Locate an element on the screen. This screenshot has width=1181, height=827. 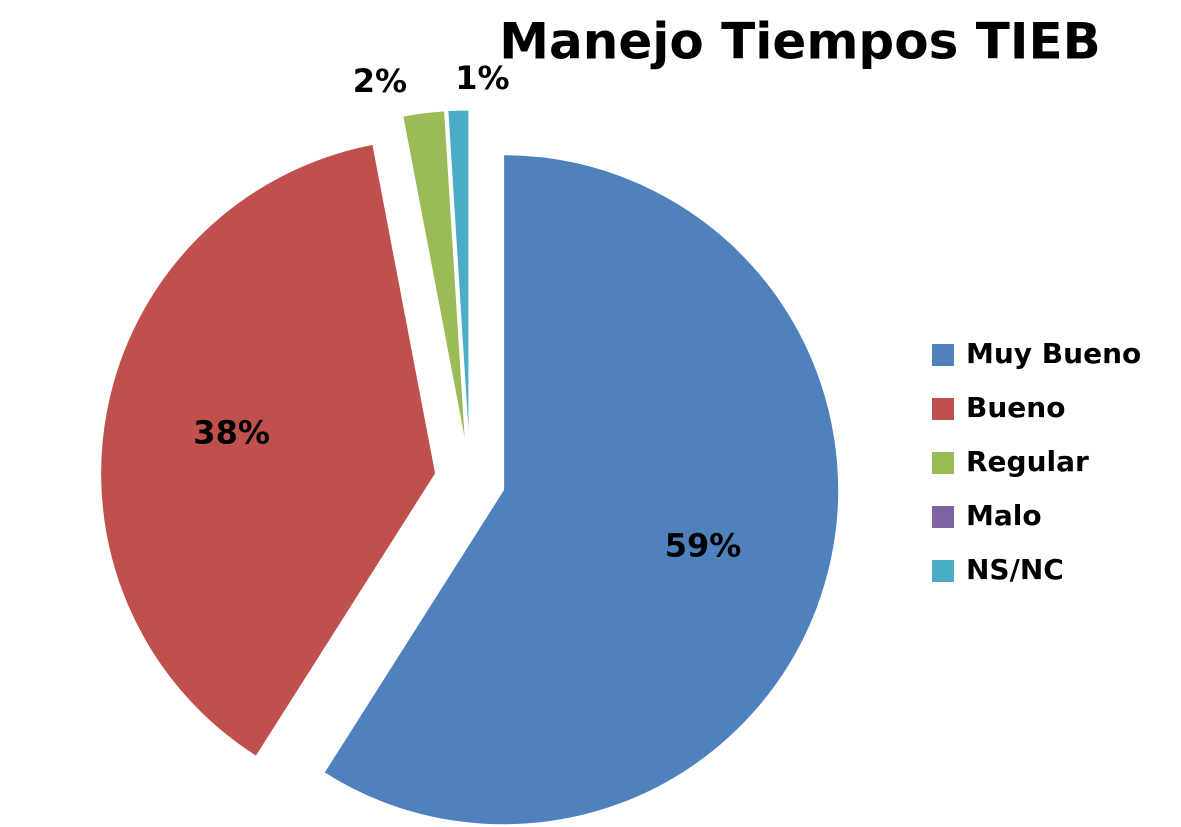
data-label: 59% is located at coordinates (703, 546).